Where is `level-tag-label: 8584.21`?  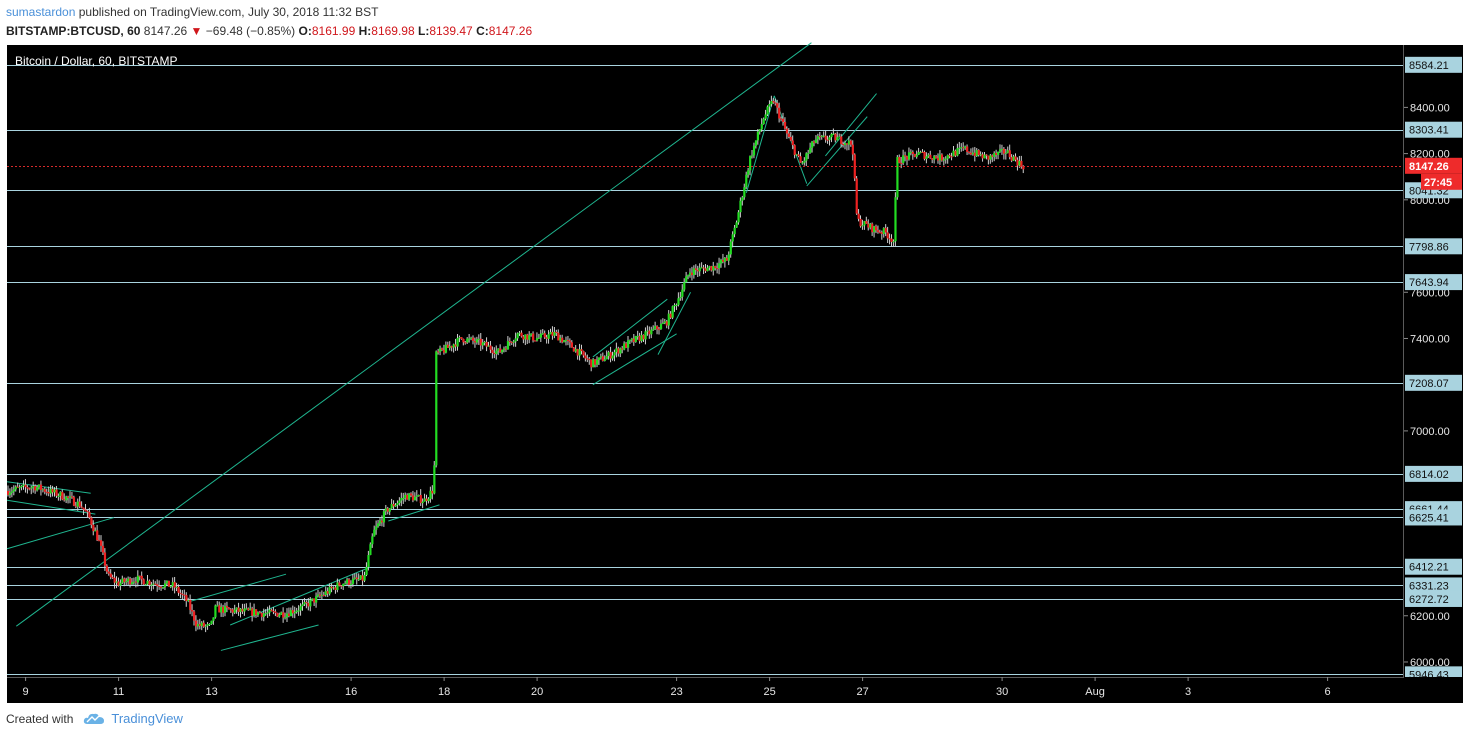
level-tag-label: 8584.21 is located at coordinates (1429, 66).